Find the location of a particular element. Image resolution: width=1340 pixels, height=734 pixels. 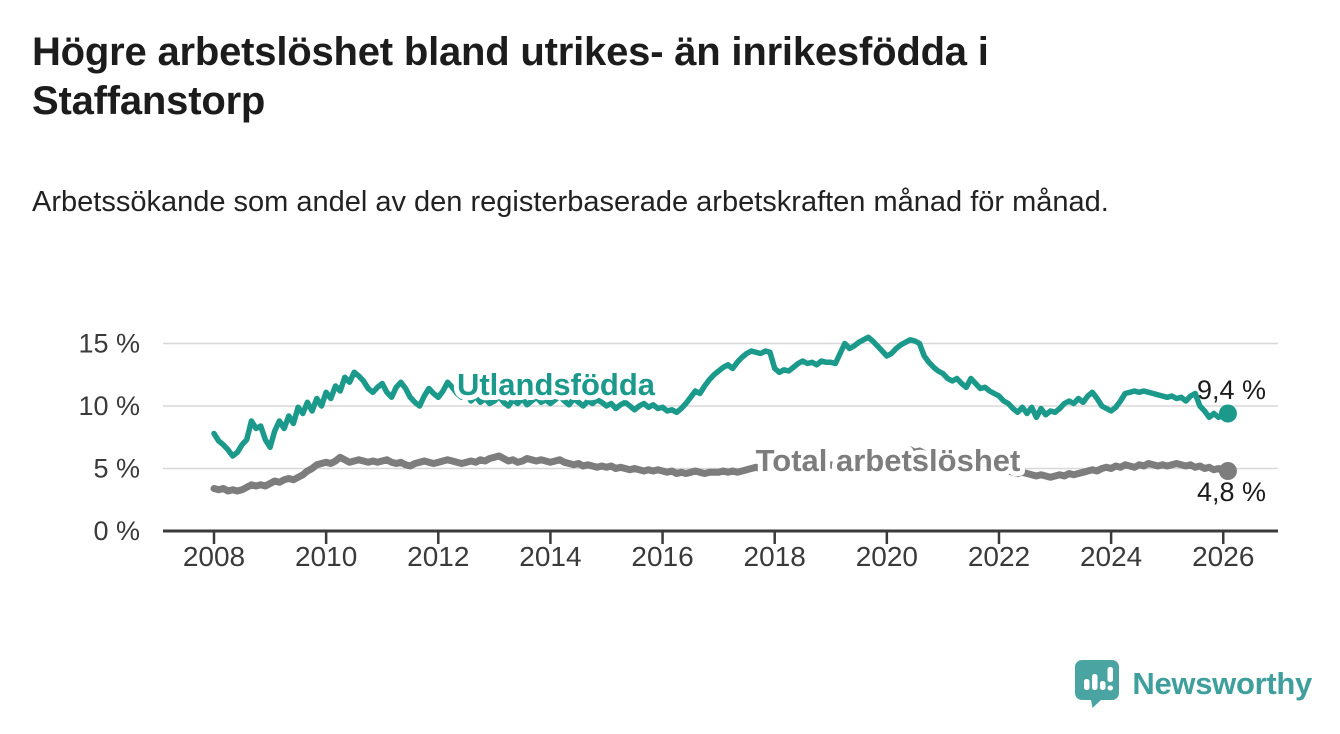

x-tick-label: 2026 is located at coordinates (1223, 556).